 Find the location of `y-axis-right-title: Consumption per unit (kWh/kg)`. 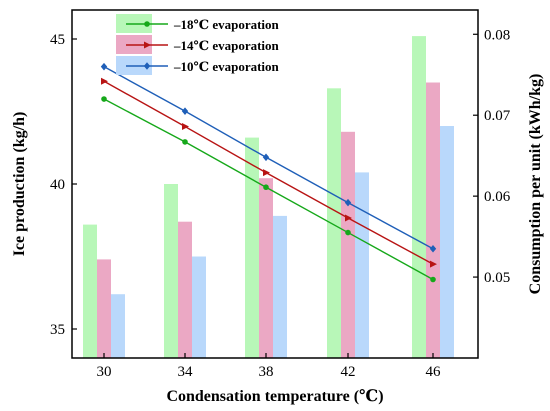

y-axis-right-title: Consumption per unit (kWh/kg) is located at coordinates (535, 184).